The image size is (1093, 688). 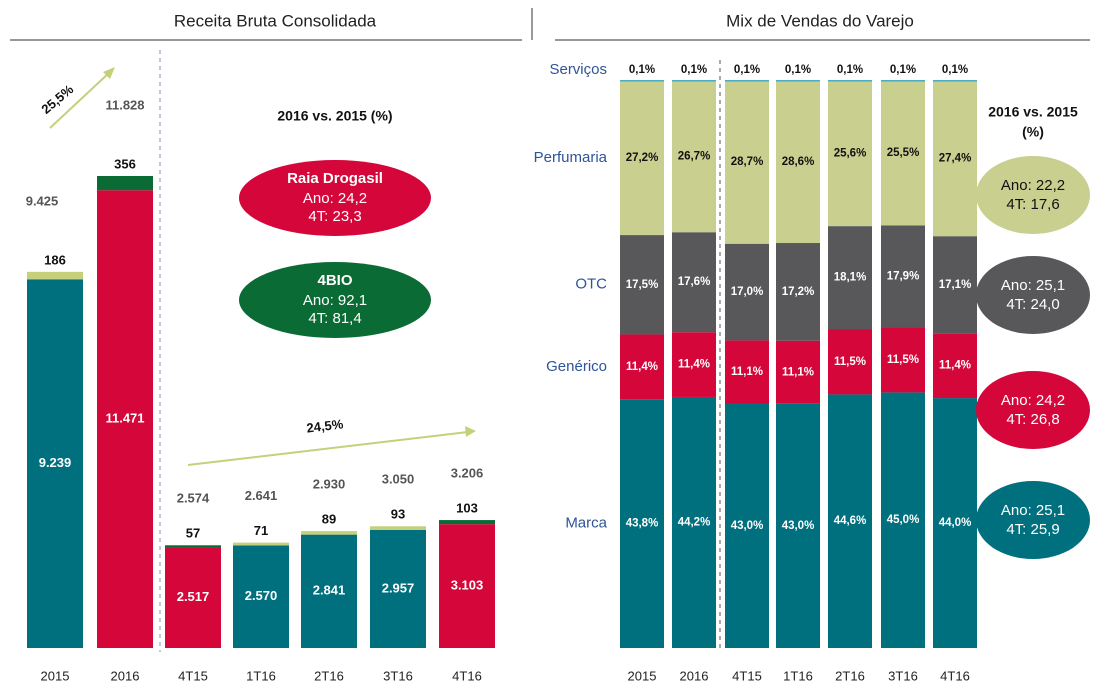 What do you see at coordinates (747, 162) in the screenshot?
I see `value-label: 28,7%` at bounding box center [747, 162].